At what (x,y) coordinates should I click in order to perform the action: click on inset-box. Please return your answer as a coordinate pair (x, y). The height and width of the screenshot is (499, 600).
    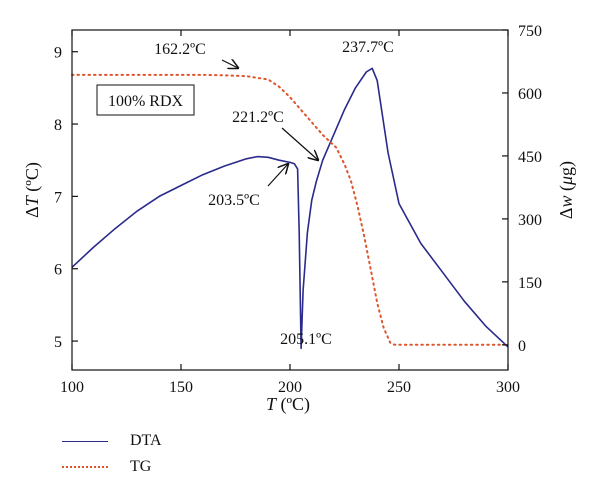
    Looking at the image, I should click on (145, 100).